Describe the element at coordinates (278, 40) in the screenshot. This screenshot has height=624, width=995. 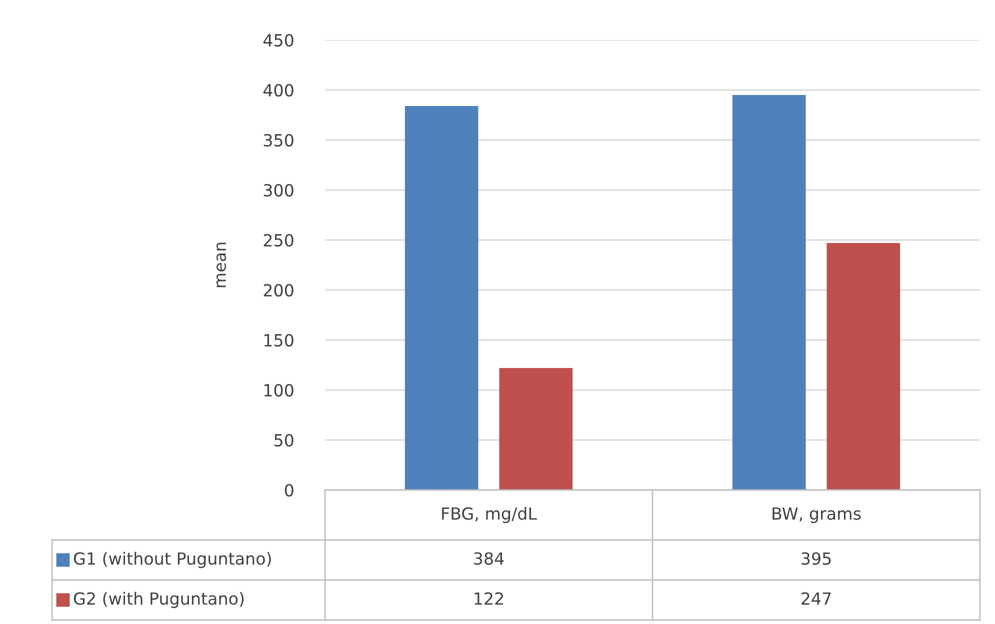
I see `y-tick-label: 450` at that location.